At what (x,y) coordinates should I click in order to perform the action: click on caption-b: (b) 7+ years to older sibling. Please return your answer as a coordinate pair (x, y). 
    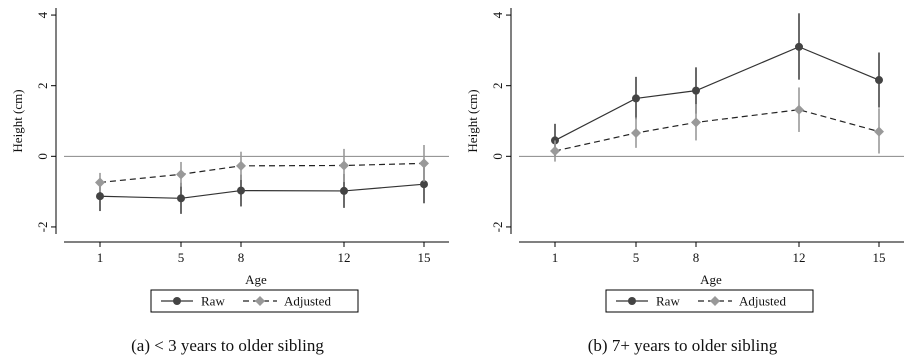
    Looking at the image, I should click on (682, 345).